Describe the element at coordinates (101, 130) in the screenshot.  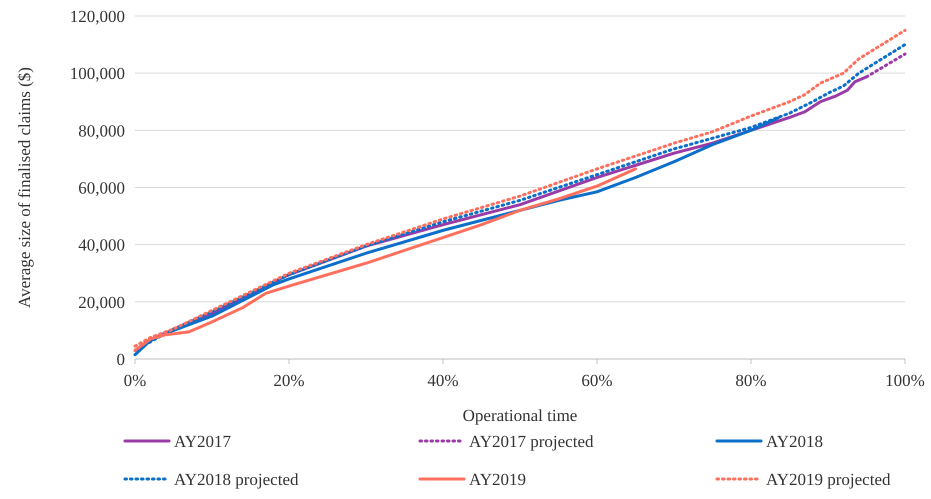
I see `y-tick-label: 80,000` at that location.